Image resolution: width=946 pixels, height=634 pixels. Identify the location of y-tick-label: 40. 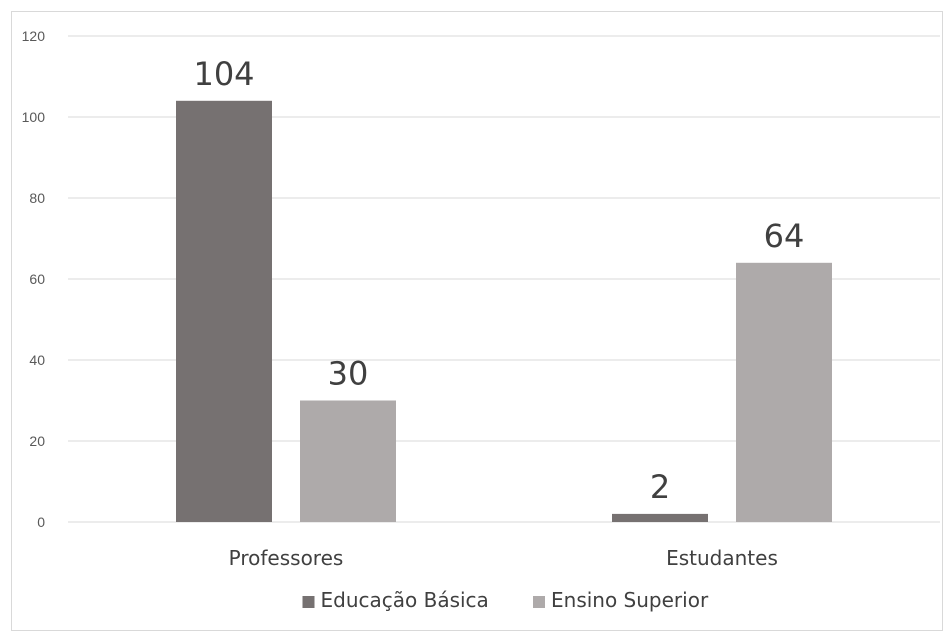
(37, 360).